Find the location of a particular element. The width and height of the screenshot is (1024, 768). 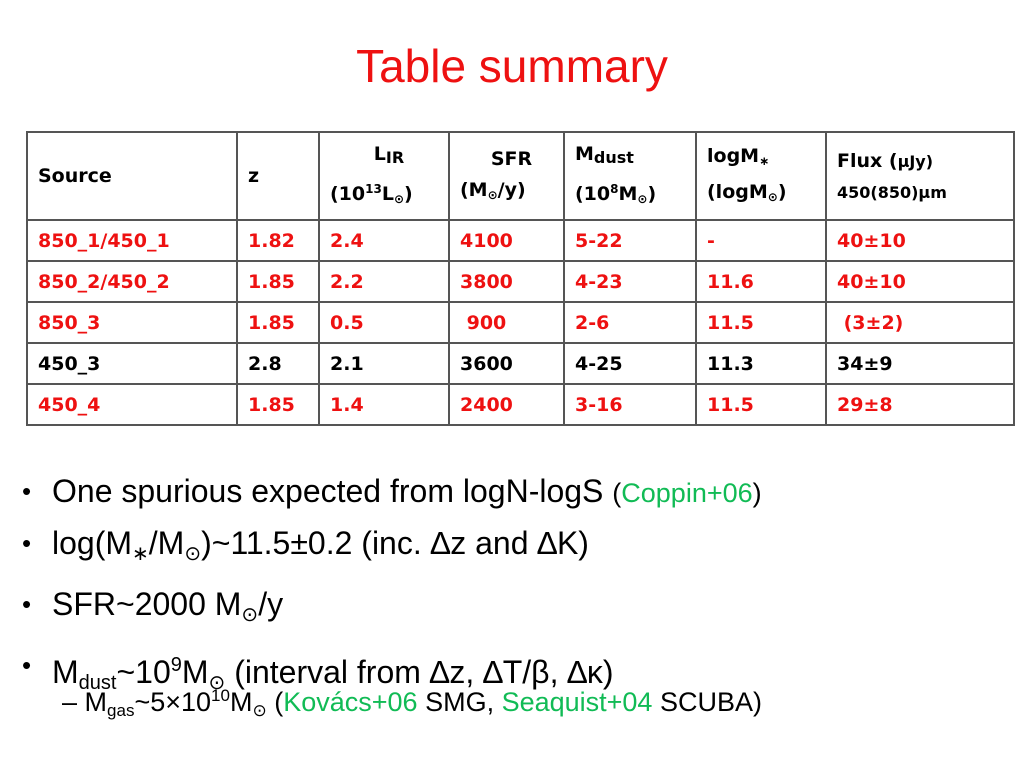

cell-sfr: 2400 is located at coordinates (506, 404).